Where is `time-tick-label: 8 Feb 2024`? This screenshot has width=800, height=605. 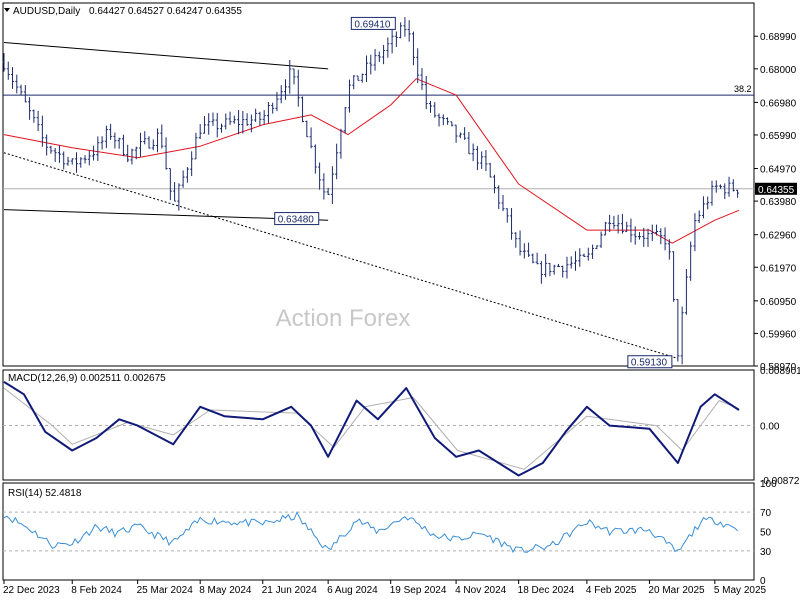
time-tick-label: 8 Feb 2024 is located at coordinates (96, 590).